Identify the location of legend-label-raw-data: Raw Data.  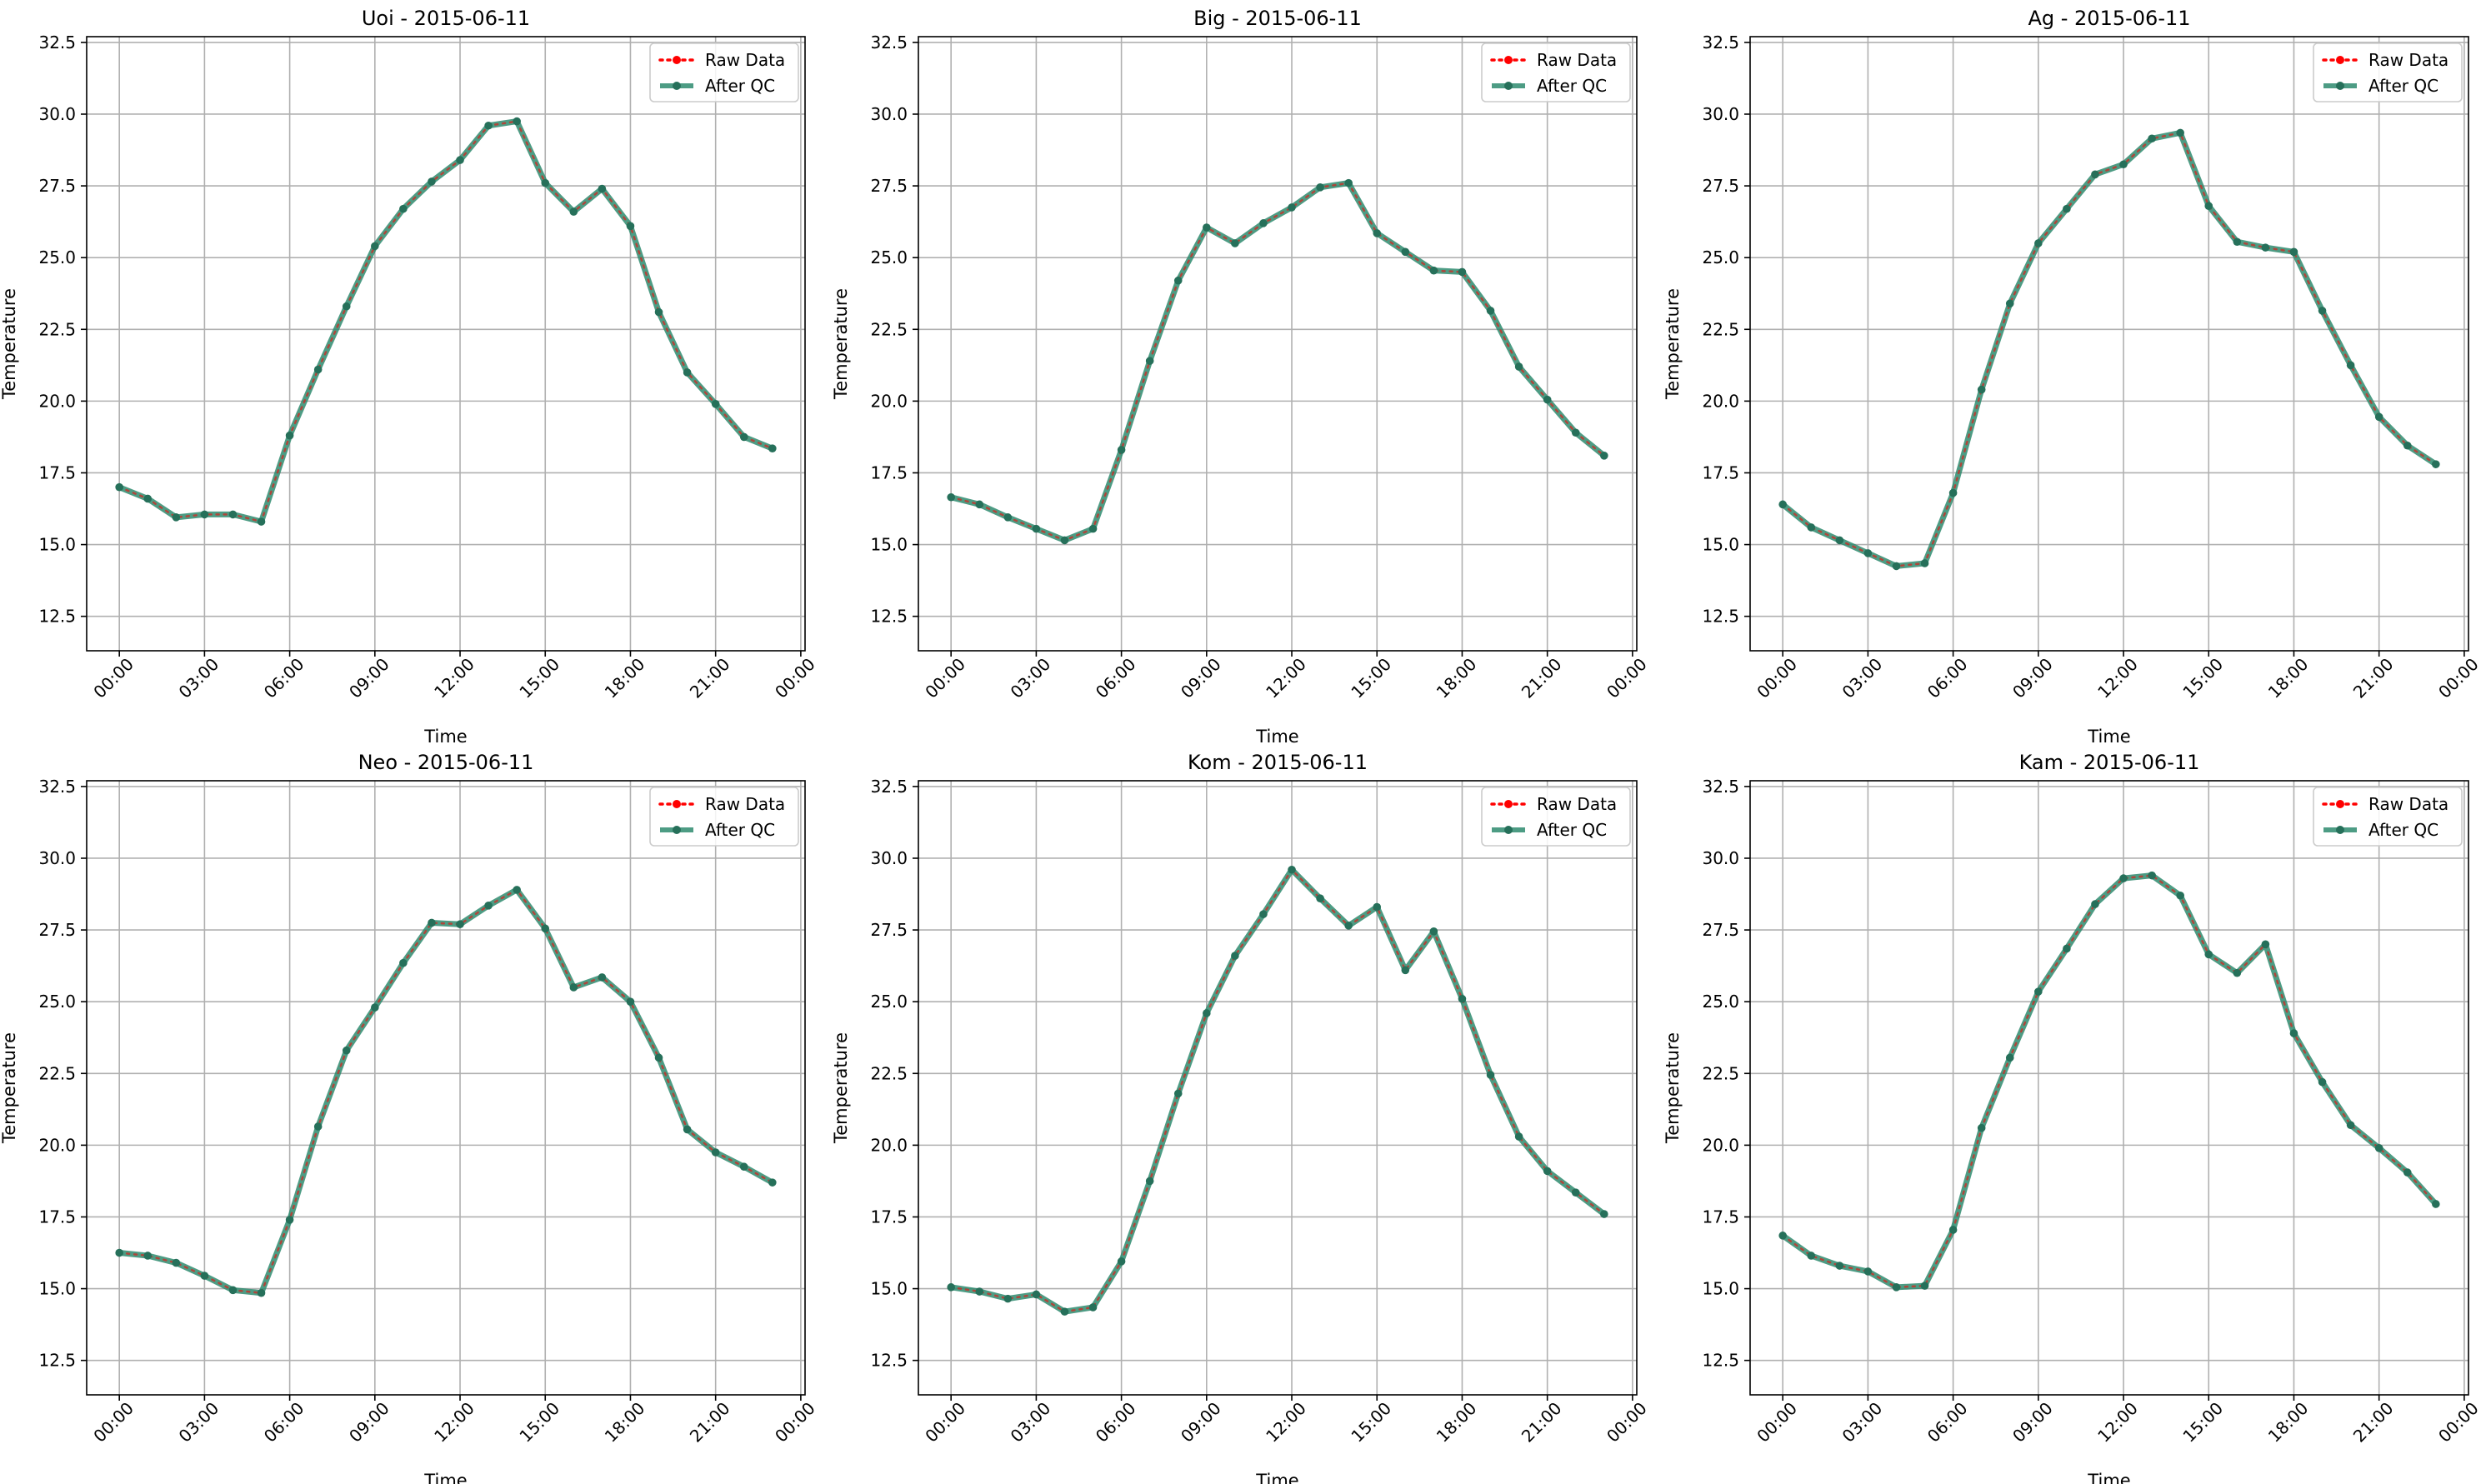
(745, 60).